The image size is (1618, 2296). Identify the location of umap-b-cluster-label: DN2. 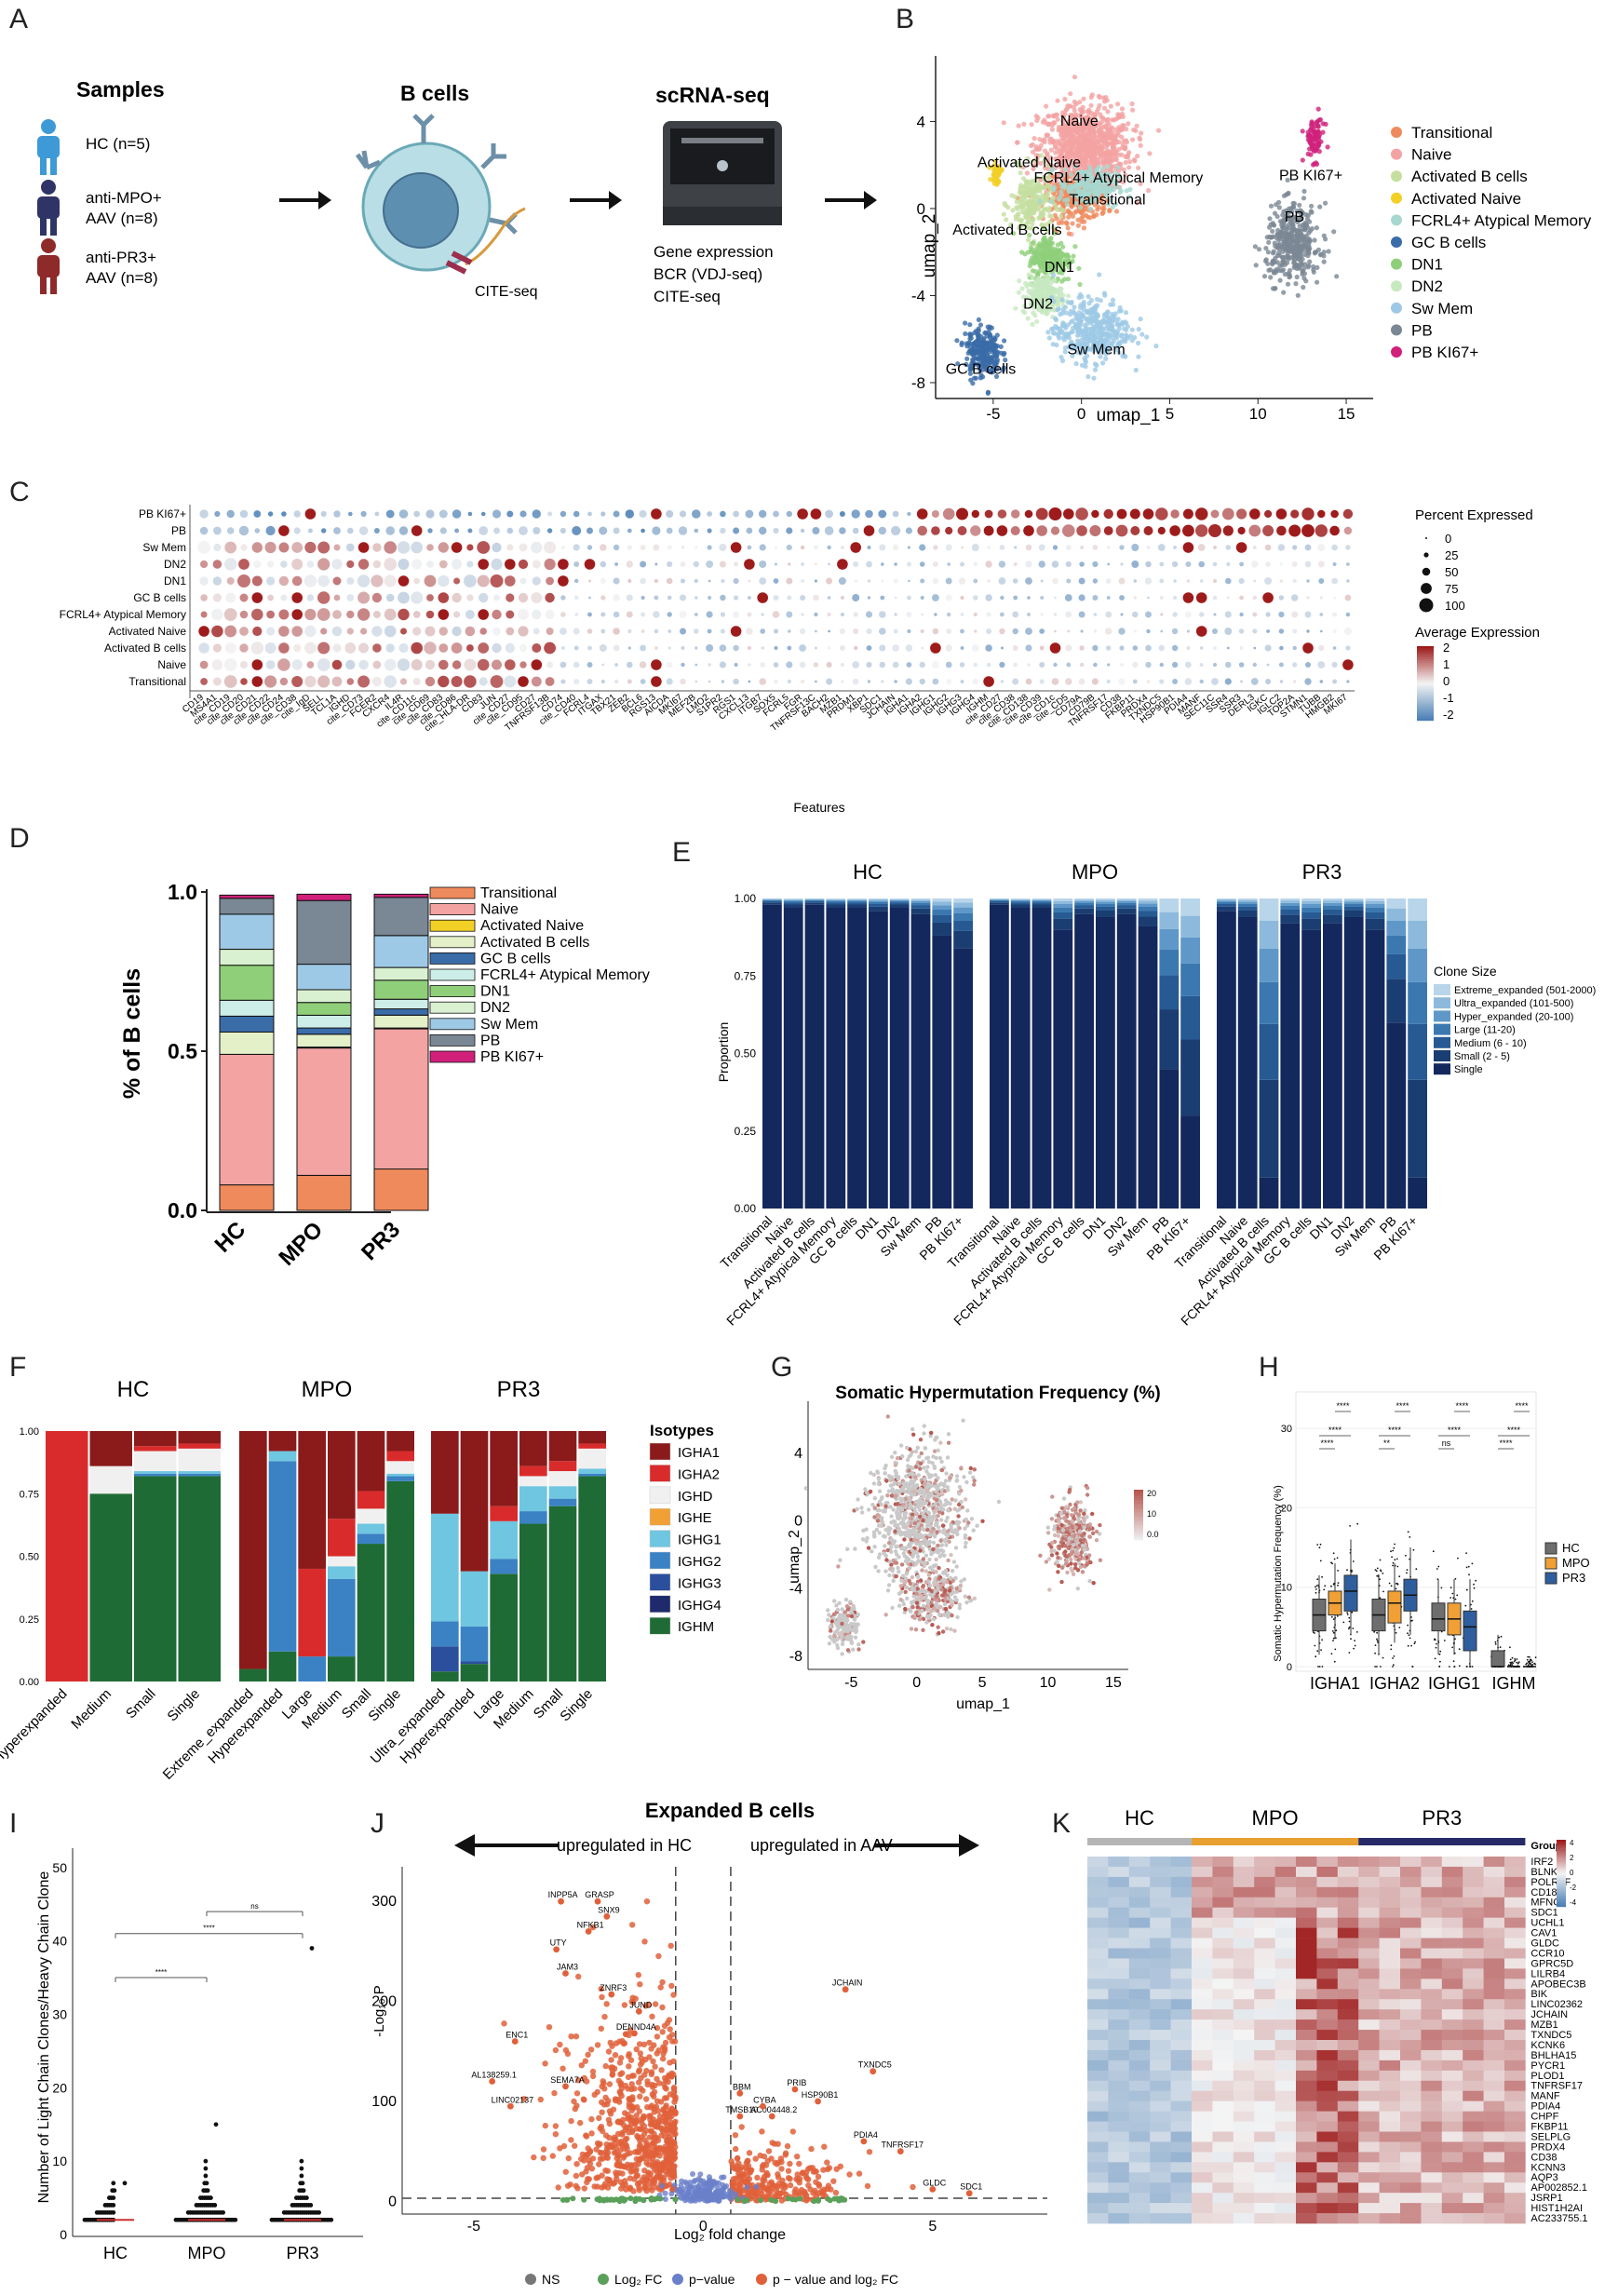
(1038, 304).